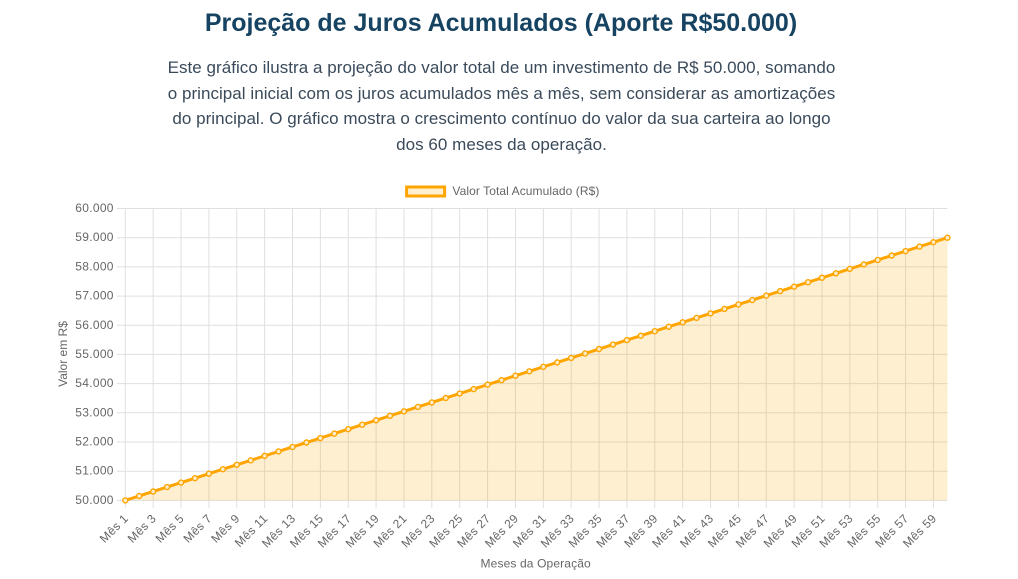 The image size is (1018, 579). I want to click on svg-text: Mês 1, so click(114, 528).